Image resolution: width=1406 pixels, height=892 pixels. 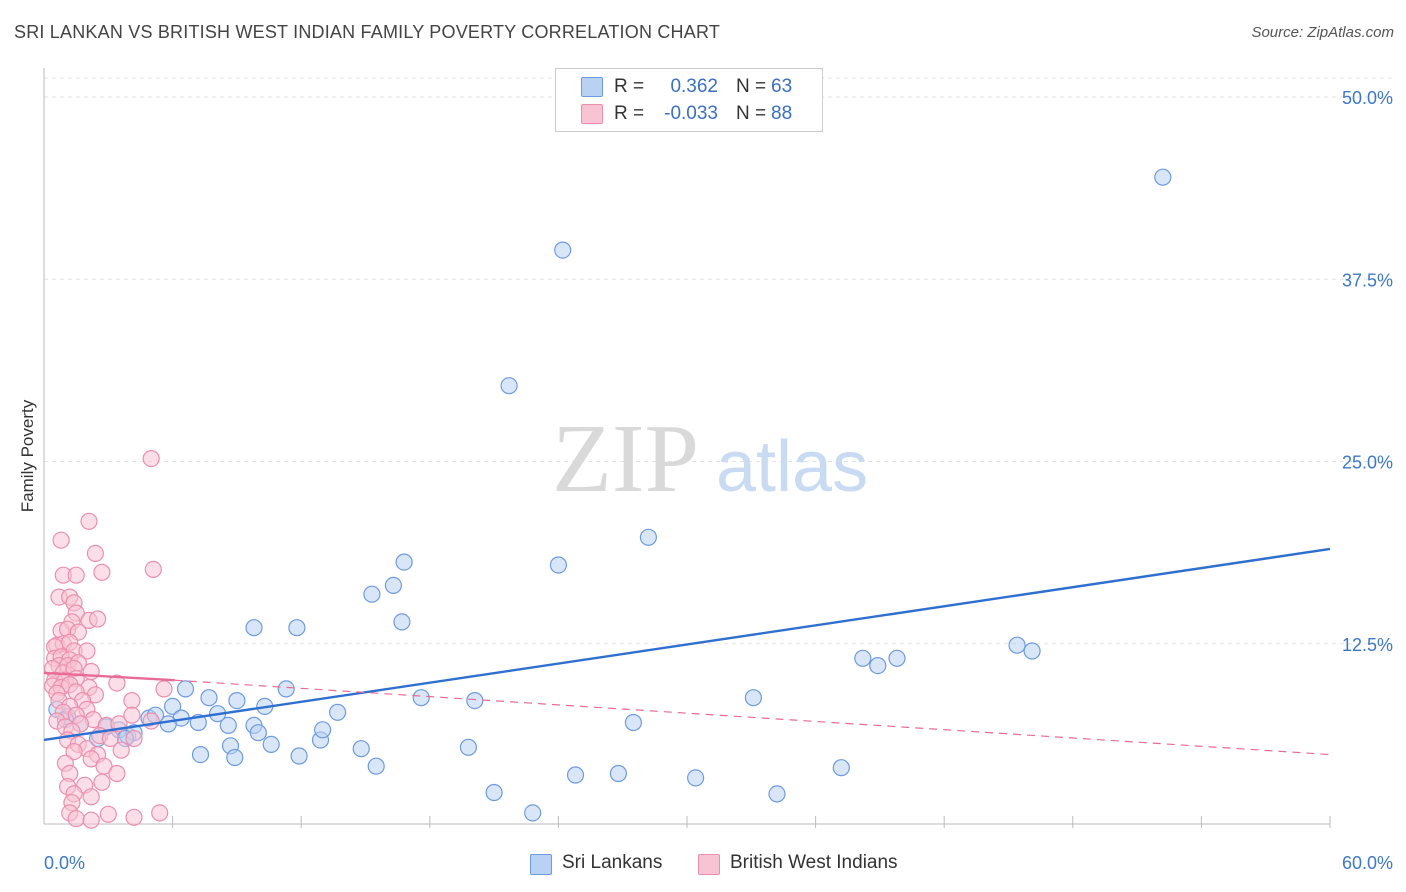 What do you see at coordinates (792, 467) in the screenshot?
I see `watermark-atlas: atlas` at bounding box center [792, 467].